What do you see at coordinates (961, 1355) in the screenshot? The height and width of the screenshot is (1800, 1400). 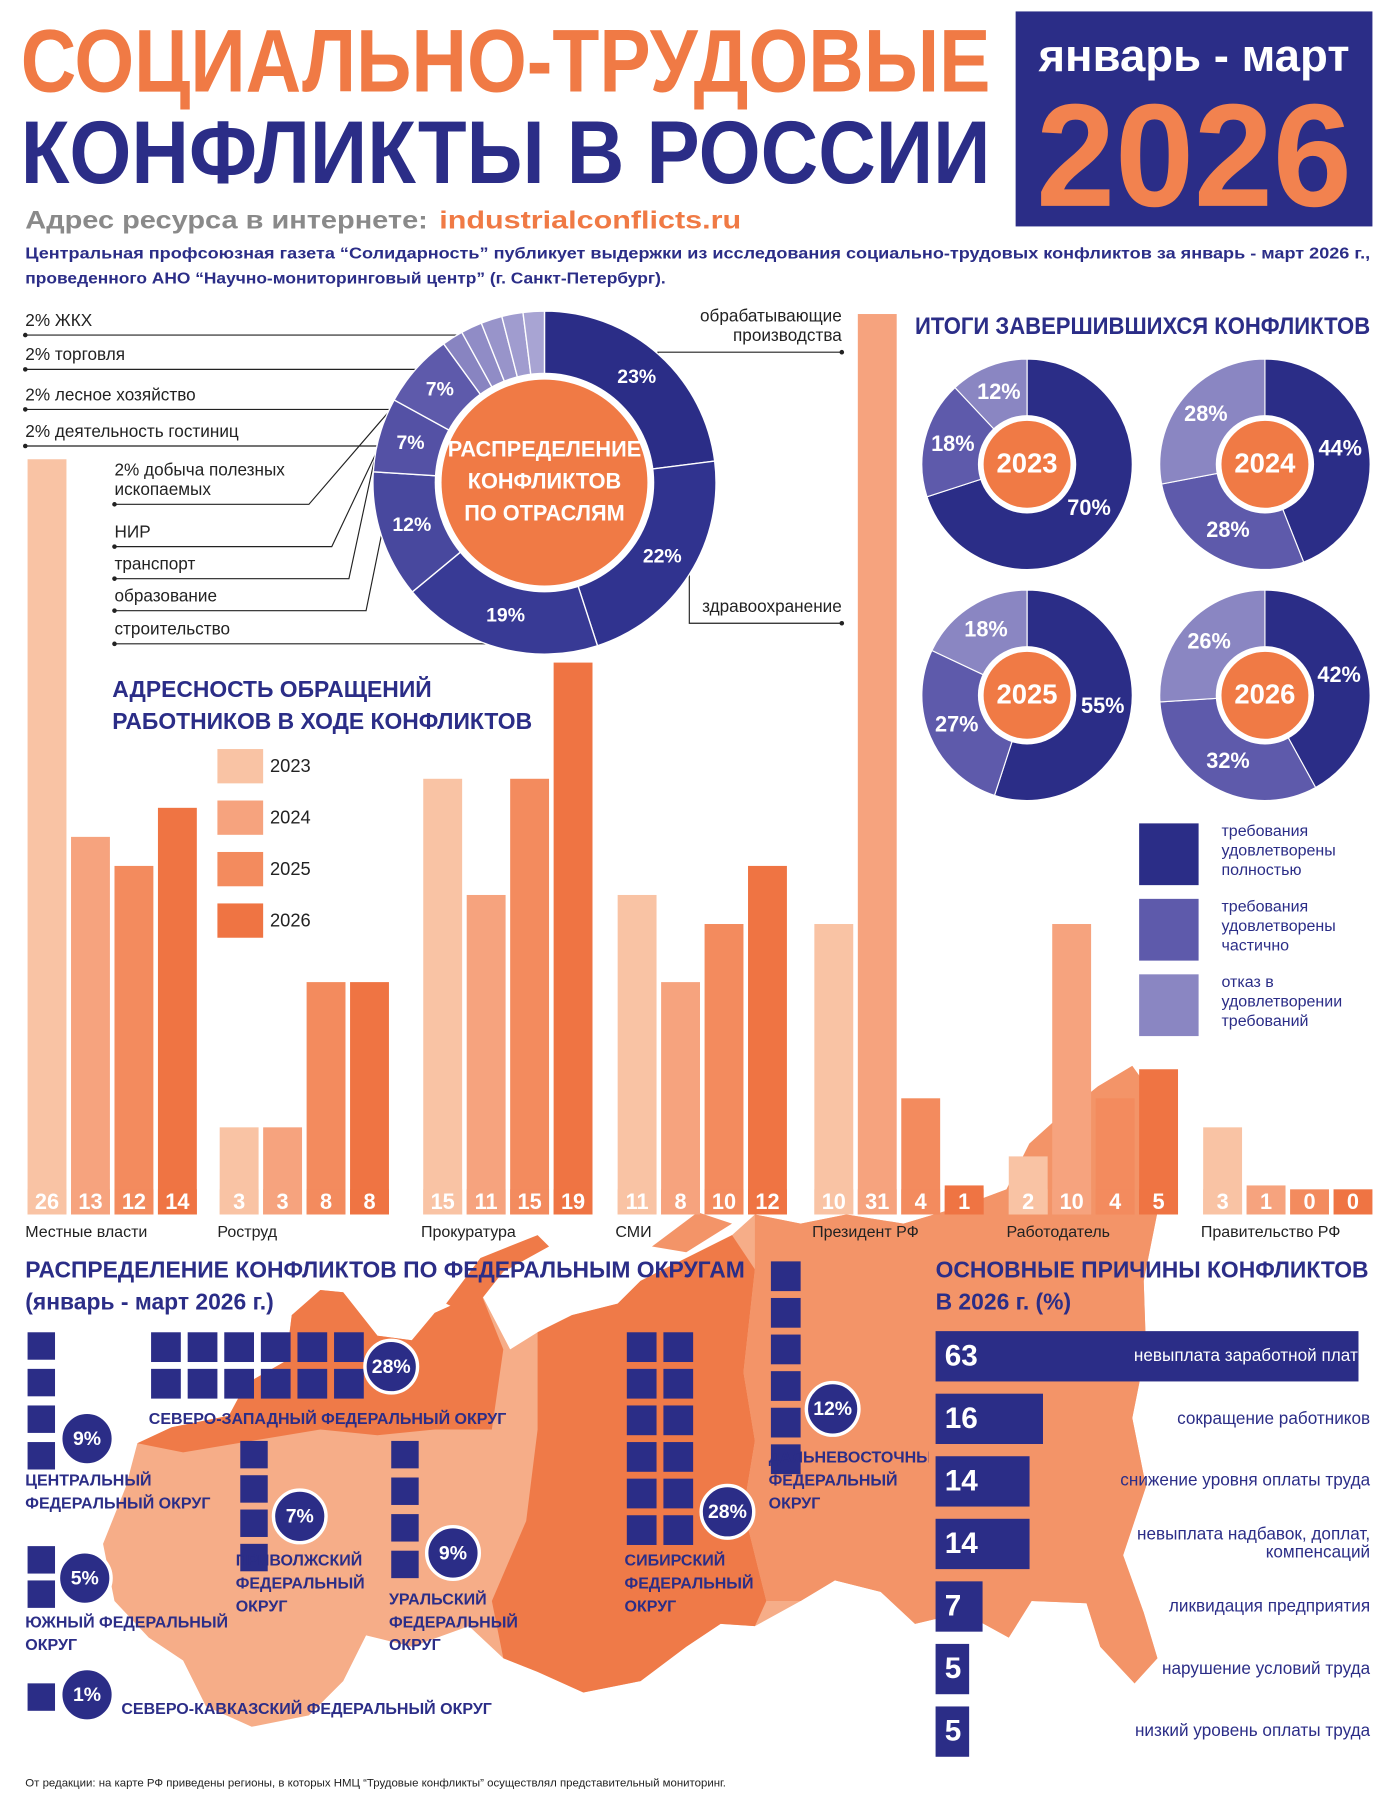 I see `value-label: 63` at bounding box center [961, 1355].